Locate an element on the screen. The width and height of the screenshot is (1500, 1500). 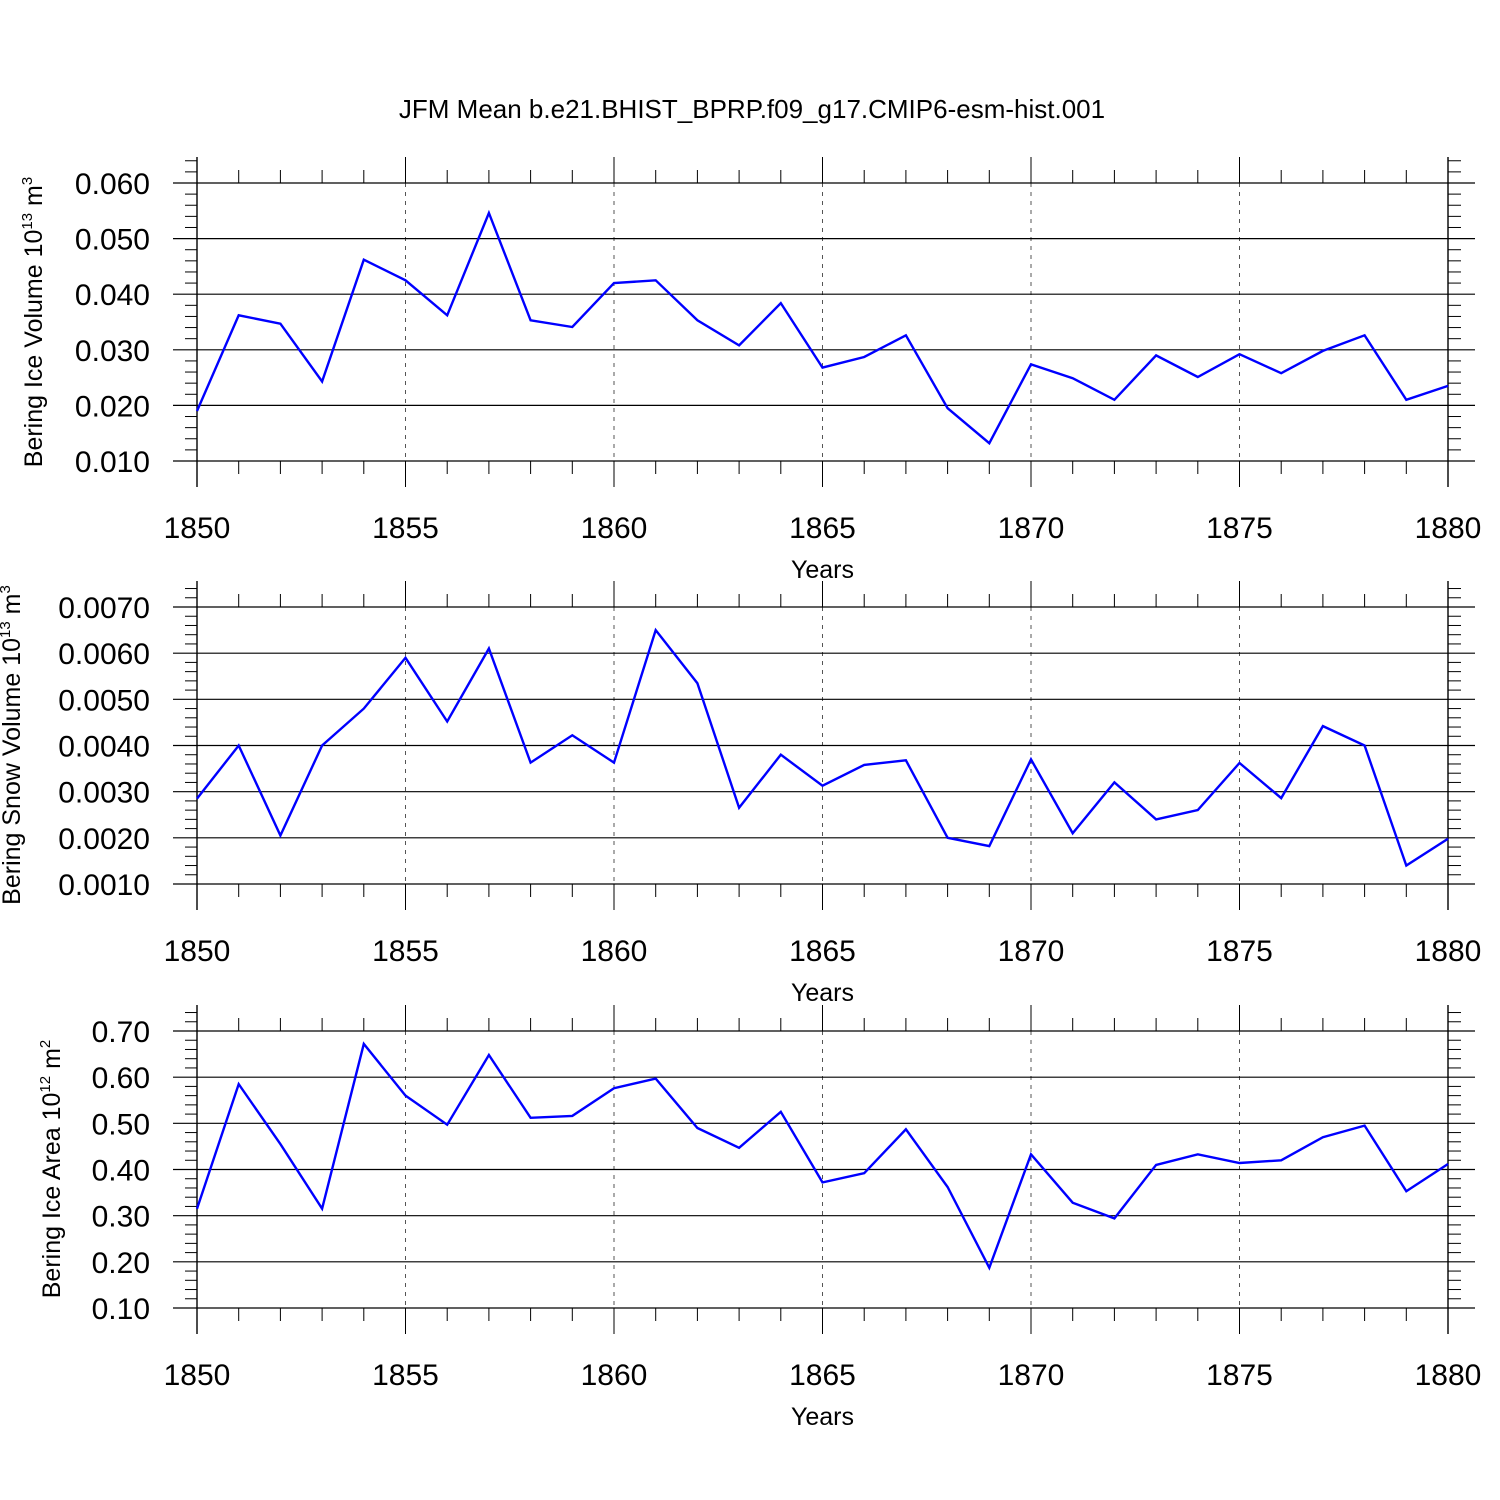
y-tick-label: 0.50 is located at coordinates (121, 1124).